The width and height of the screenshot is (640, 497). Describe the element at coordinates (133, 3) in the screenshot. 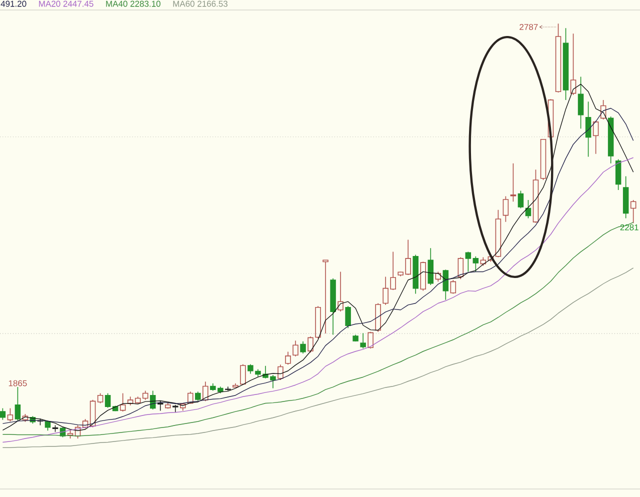

I see `text: MA40 2283.10` at that location.